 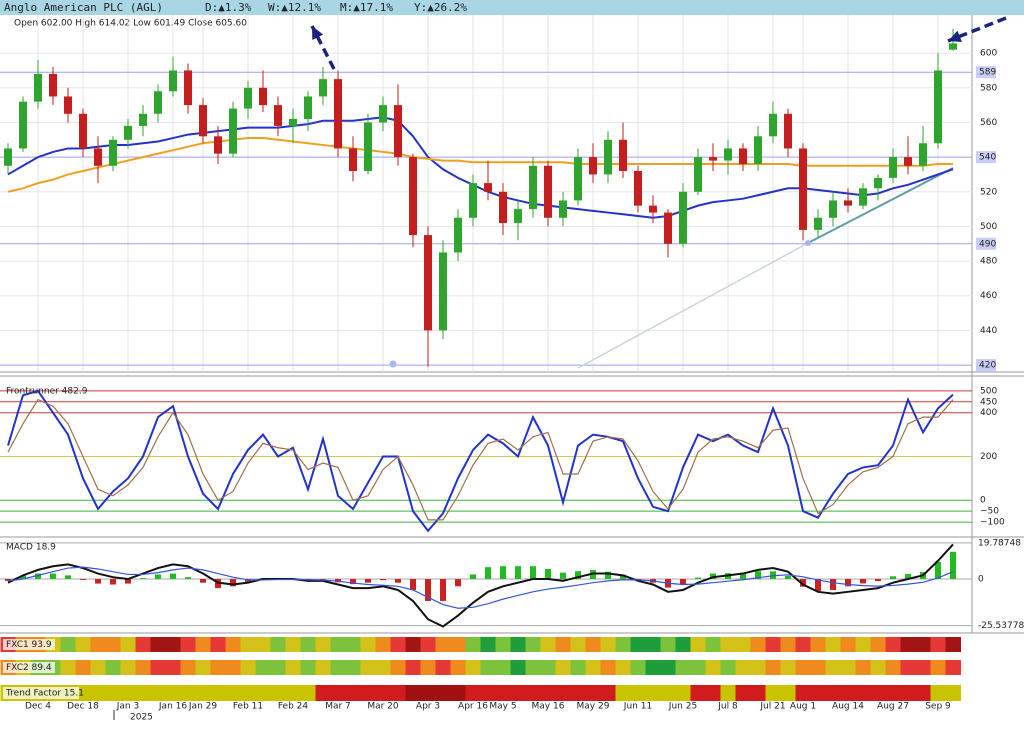 What do you see at coordinates (808, 243) in the screenshot?
I see `trend-marker` at bounding box center [808, 243].